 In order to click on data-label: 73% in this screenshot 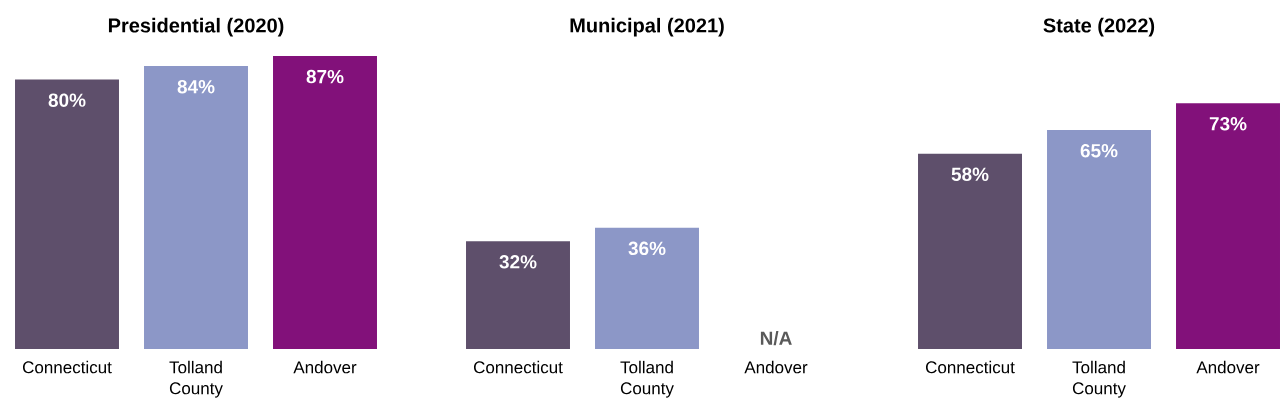, I will do `click(1228, 124)`.